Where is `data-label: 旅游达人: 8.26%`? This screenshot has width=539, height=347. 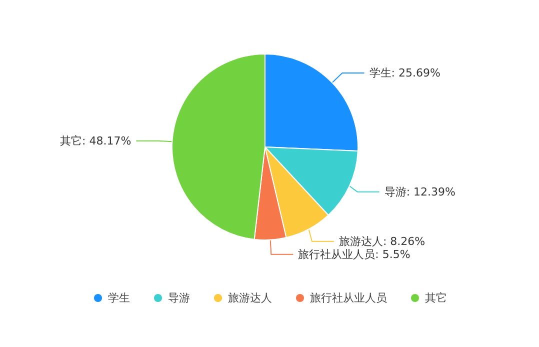
data-label: 旅游达人: 8.26% is located at coordinates (382, 241).